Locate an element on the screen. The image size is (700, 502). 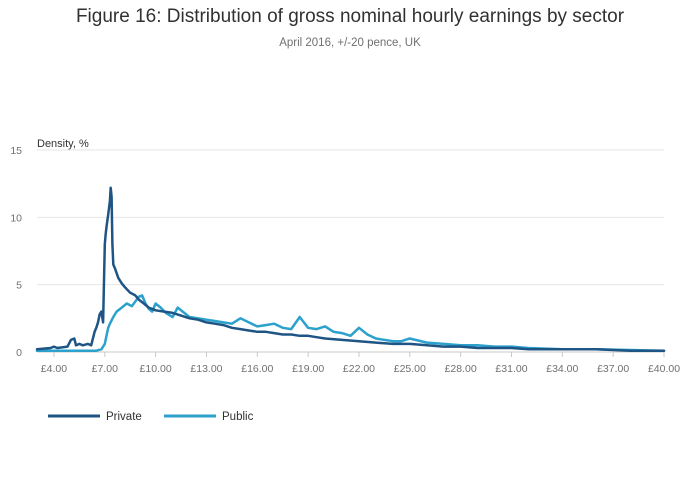
x-tick-label: £31.00 is located at coordinates (511, 369).